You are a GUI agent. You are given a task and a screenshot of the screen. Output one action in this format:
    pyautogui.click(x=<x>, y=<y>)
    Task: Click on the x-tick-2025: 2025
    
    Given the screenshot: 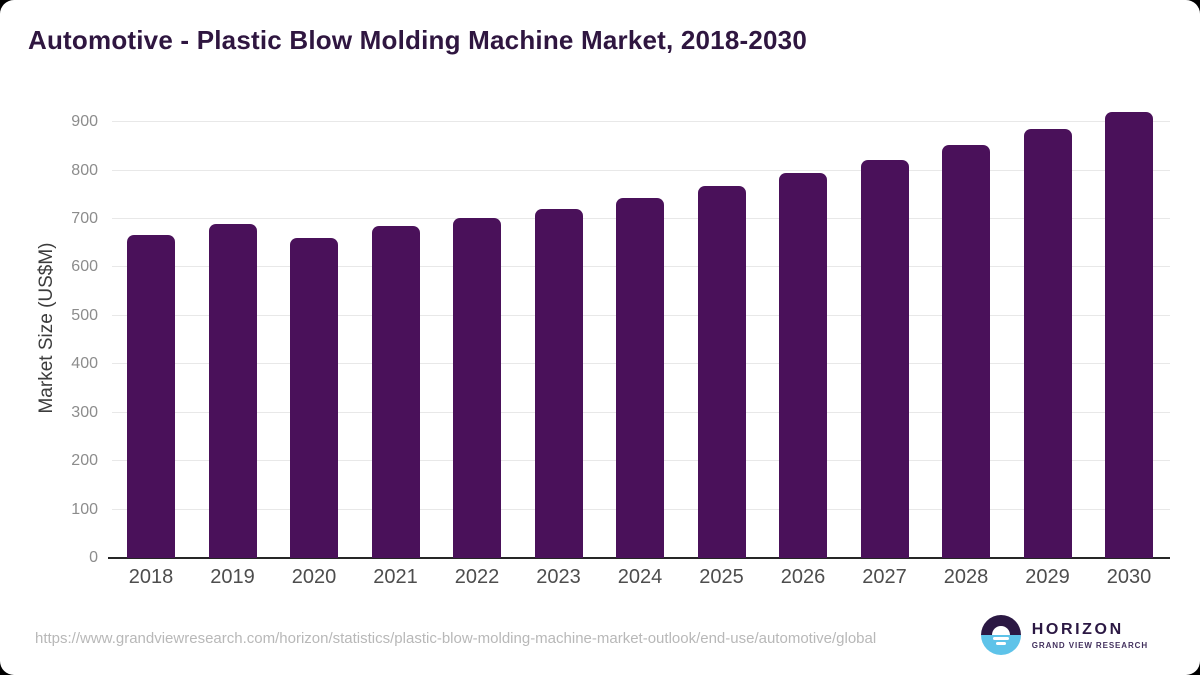 What is the action you would take?
    pyautogui.click(x=721, y=577)
    